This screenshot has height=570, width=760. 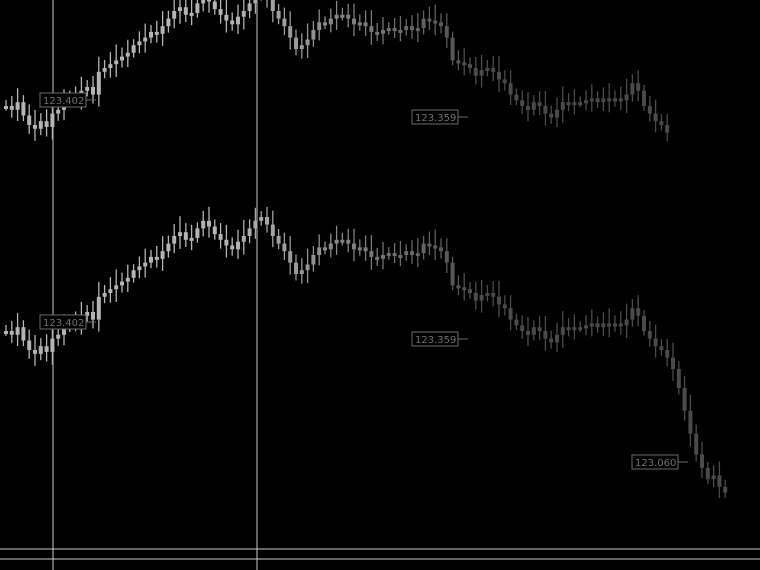 What do you see at coordinates (63, 101) in the screenshot?
I see `price-label-text: 123.402` at bounding box center [63, 101].